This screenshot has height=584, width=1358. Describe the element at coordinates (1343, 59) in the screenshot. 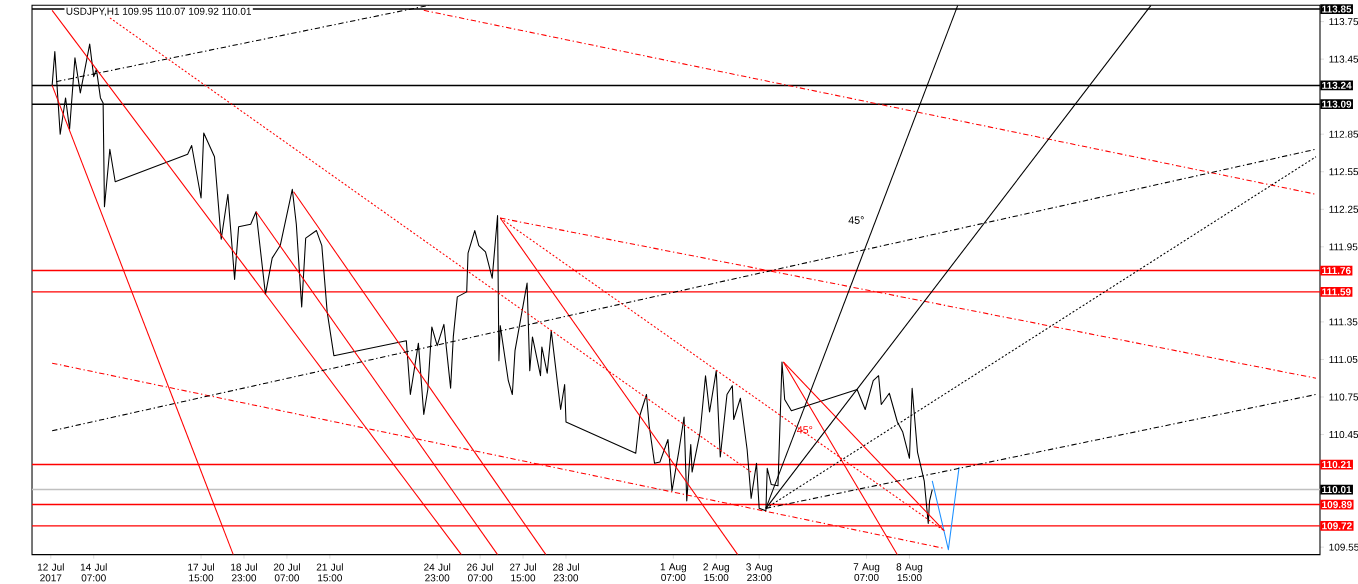

I see `y-tick-label: 113.45` at that location.